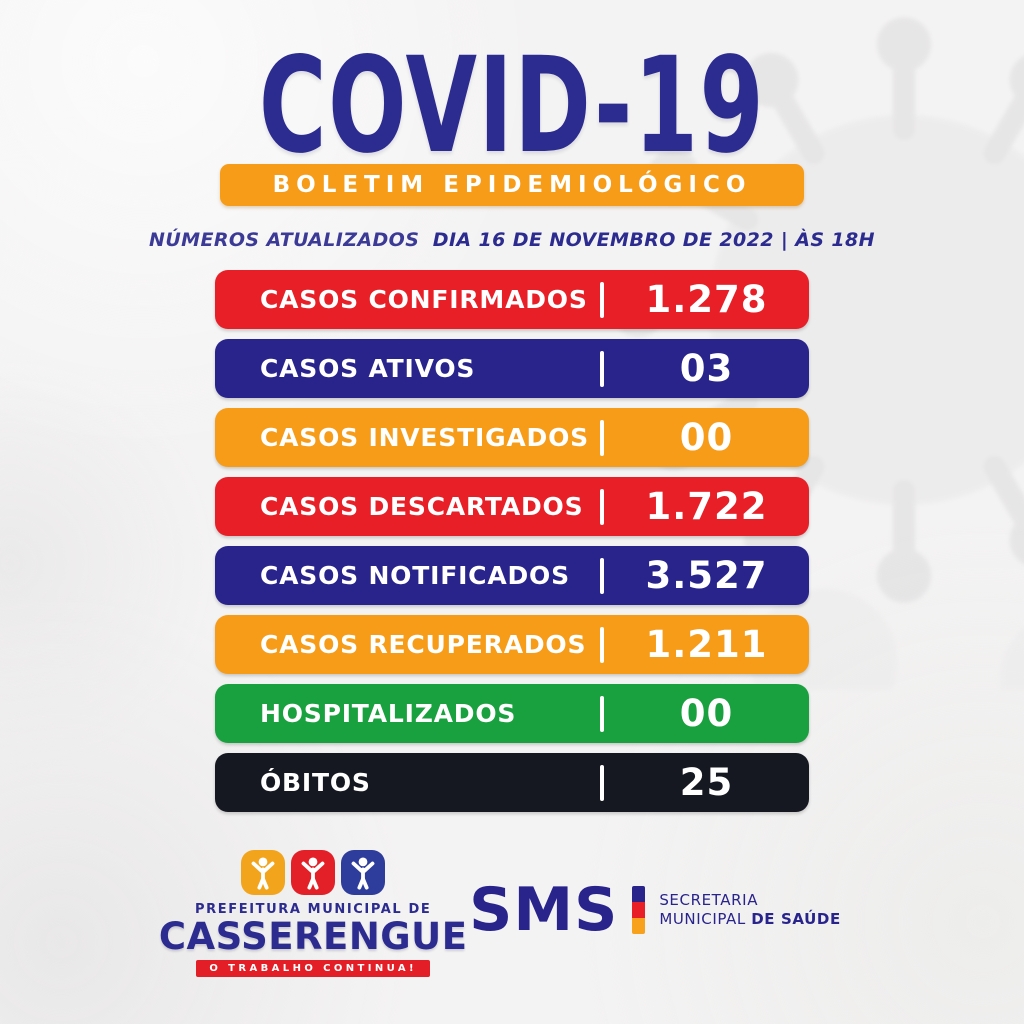 This screenshot has width=1024, height=1024. I want to click on stat-label: ÓBITOS, so click(315, 782).